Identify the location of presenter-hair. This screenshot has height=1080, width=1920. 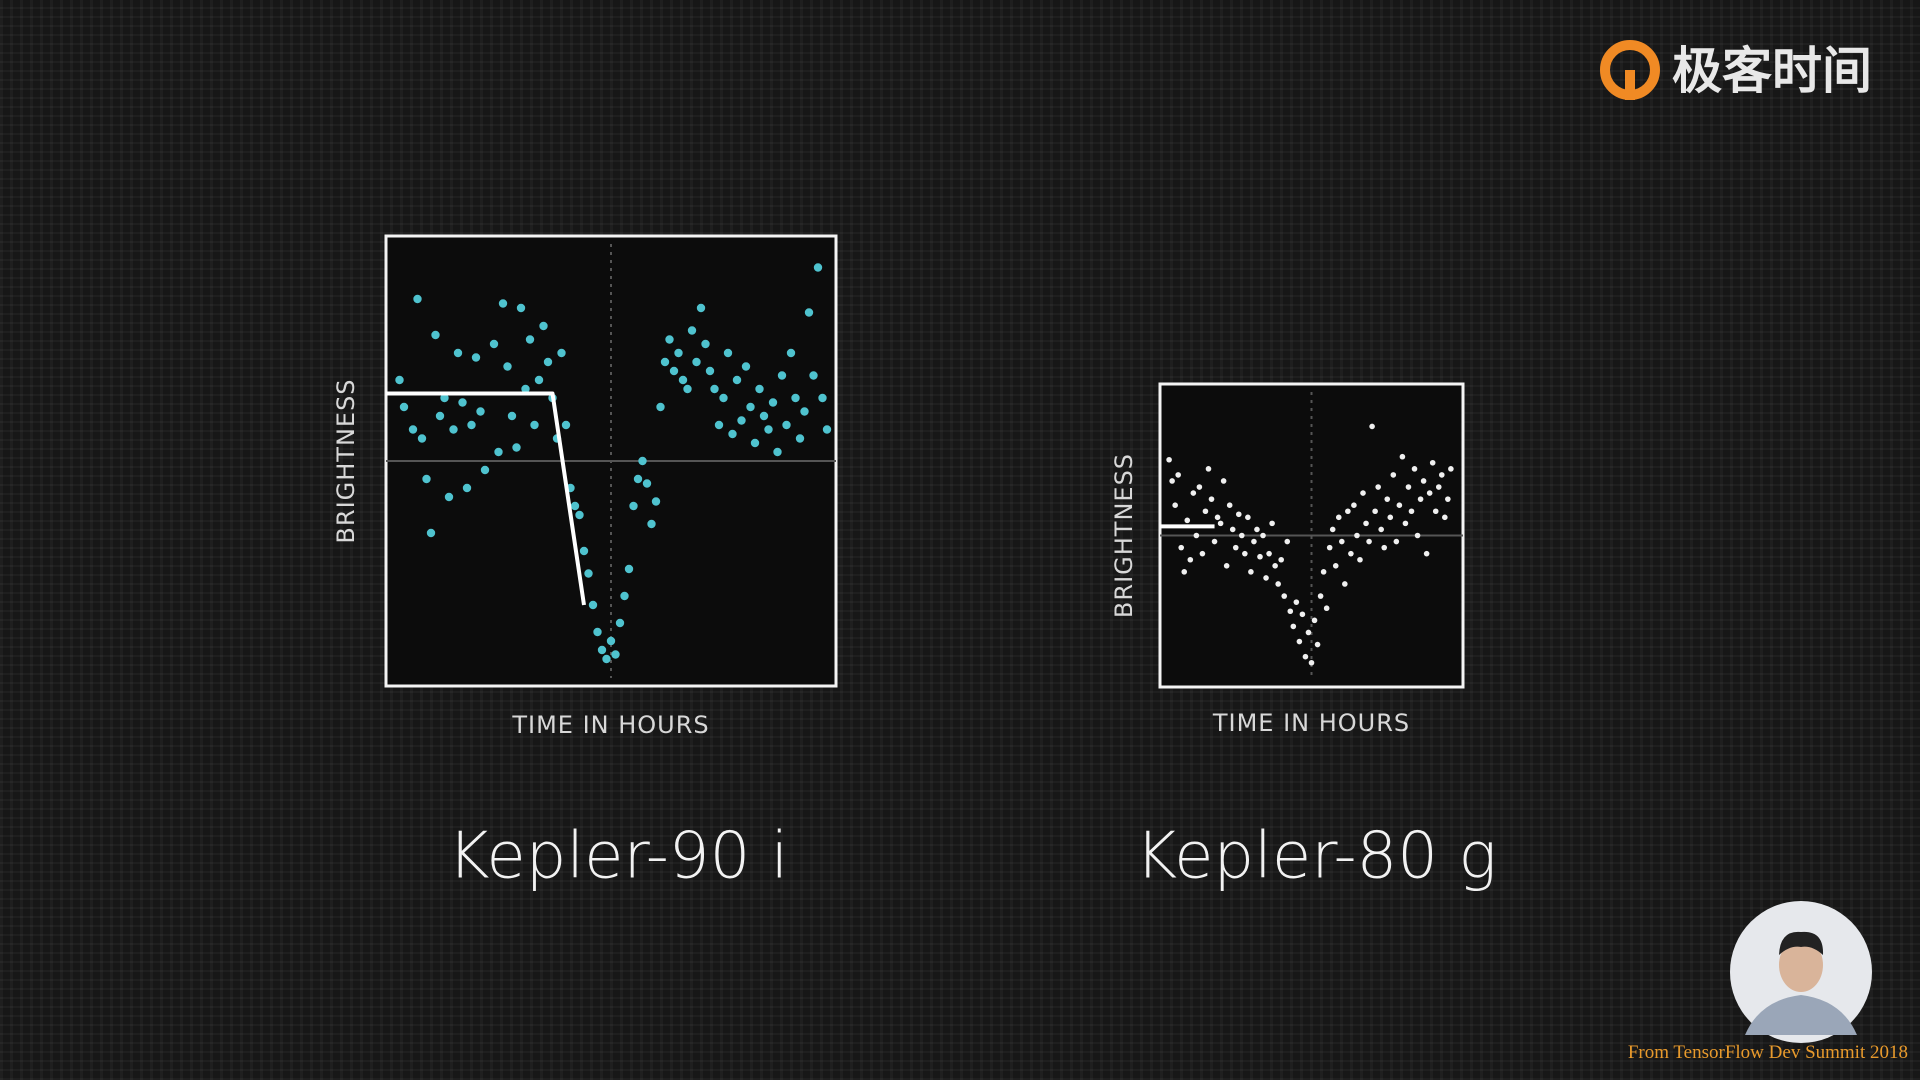
(1801, 943).